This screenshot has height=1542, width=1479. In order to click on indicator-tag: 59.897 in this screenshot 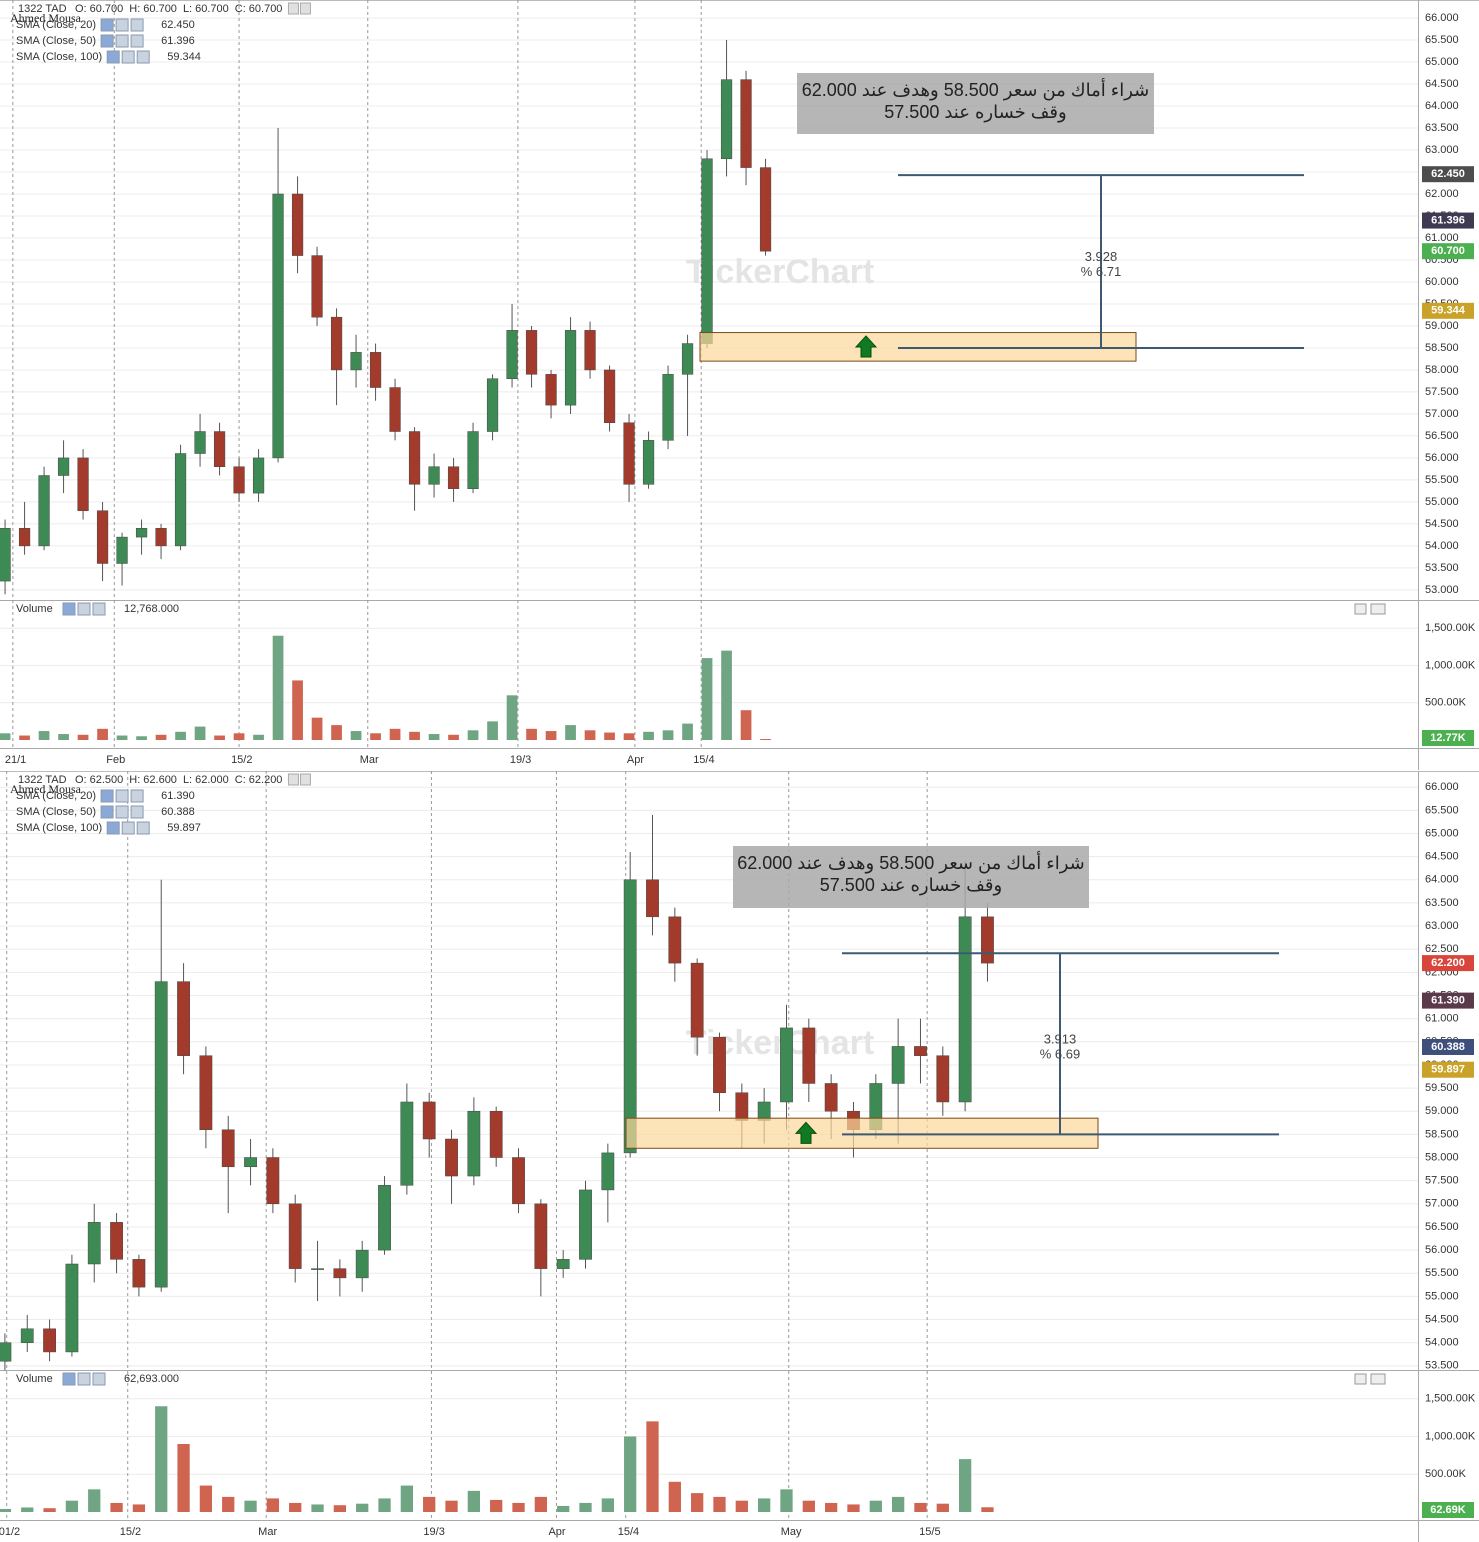, I will do `click(1448, 1070)`.